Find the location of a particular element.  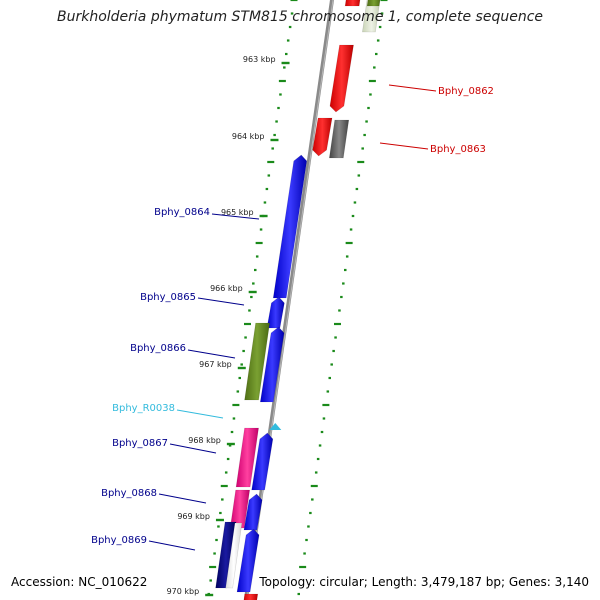

feature-label-bphy-r0038: Bphy_R0038 is located at coordinates (143, 408).